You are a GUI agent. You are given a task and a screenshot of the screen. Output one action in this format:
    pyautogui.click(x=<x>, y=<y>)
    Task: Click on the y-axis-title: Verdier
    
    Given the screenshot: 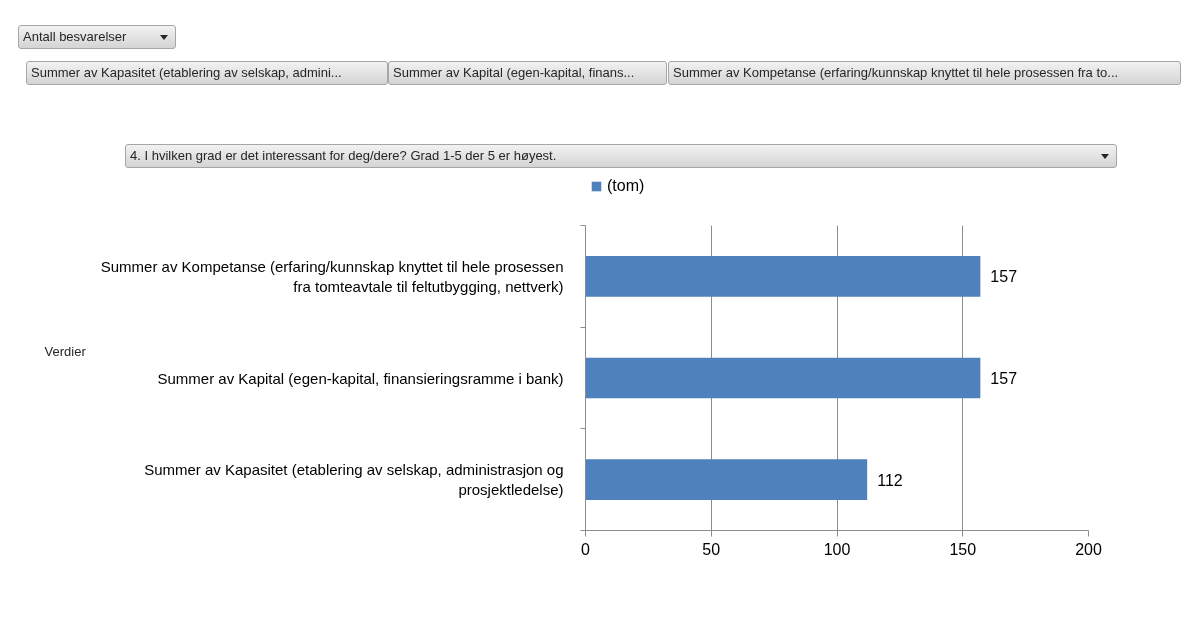 What is the action you would take?
    pyautogui.click(x=65, y=351)
    